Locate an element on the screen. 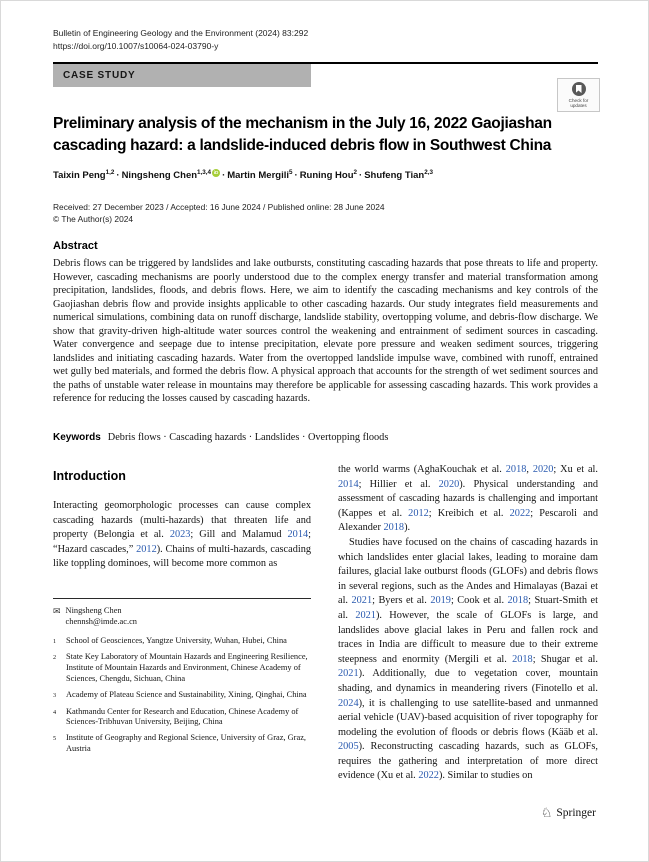 The height and width of the screenshot is (862, 649). header-rule is located at coordinates (325, 63).